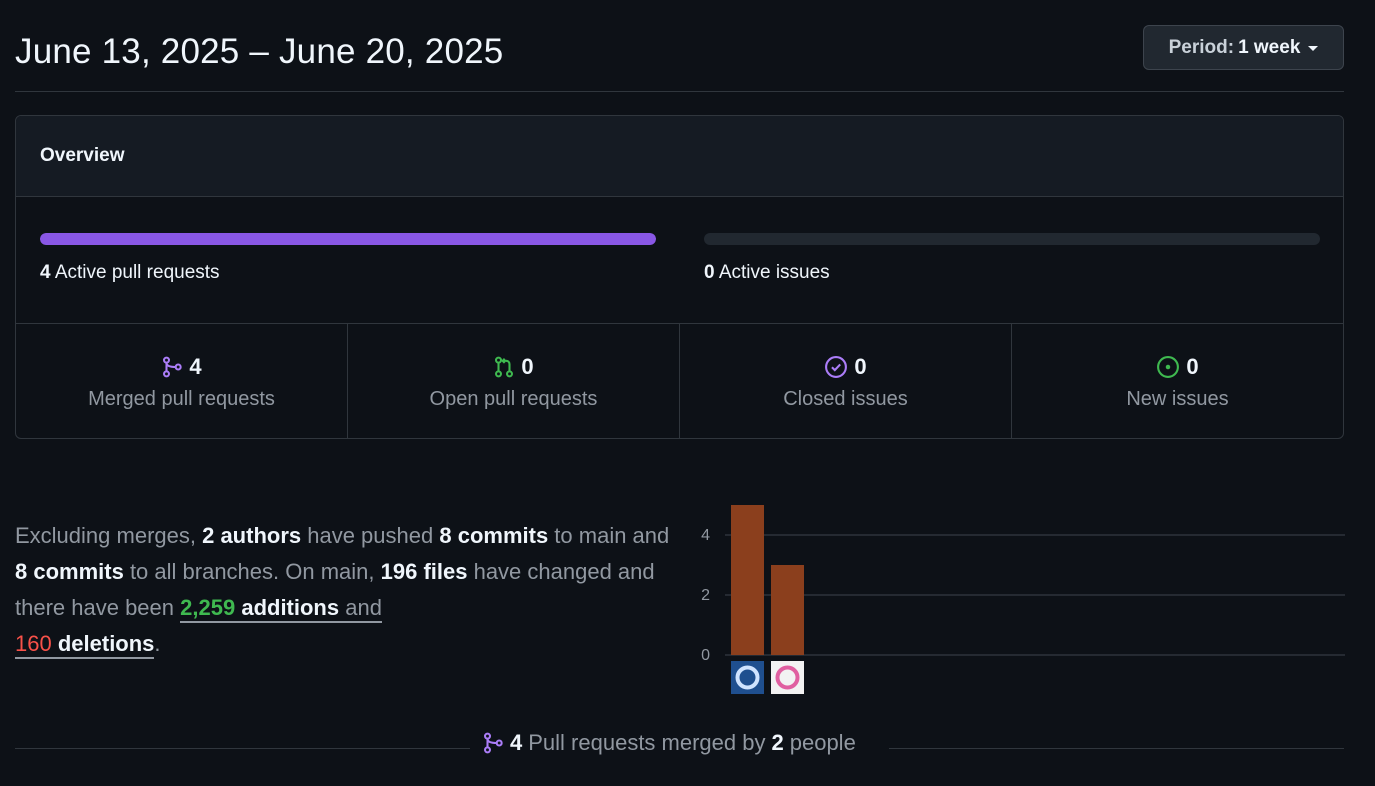  What do you see at coordinates (846, 381) in the screenshot?
I see `stat-closed-issues: 0 Closed issues` at bounding box center [846, 381].